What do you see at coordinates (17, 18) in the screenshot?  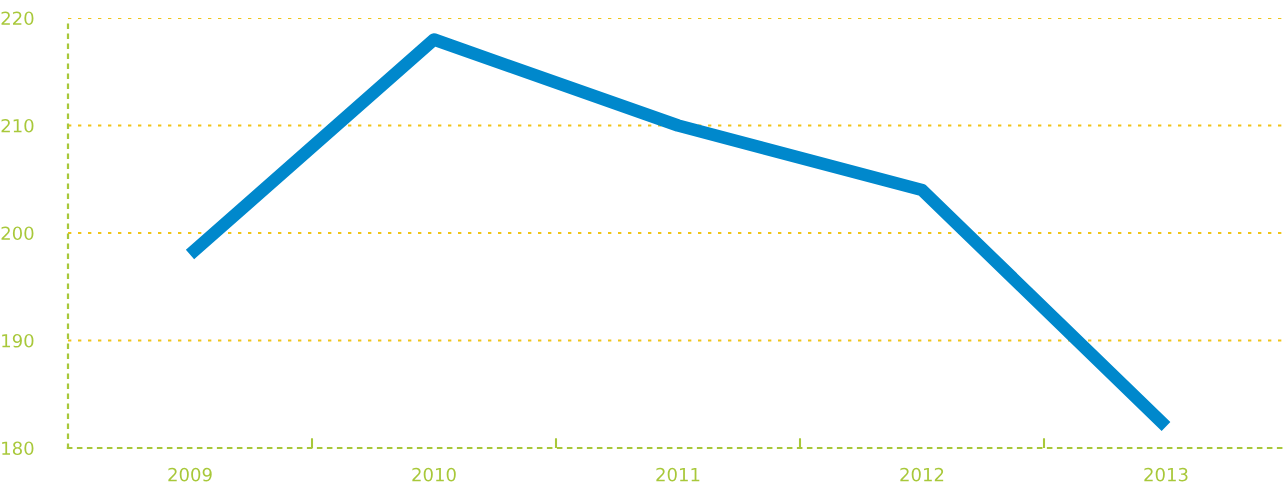 I see `y-tick-label: 220` at bounding box center [17, 18].